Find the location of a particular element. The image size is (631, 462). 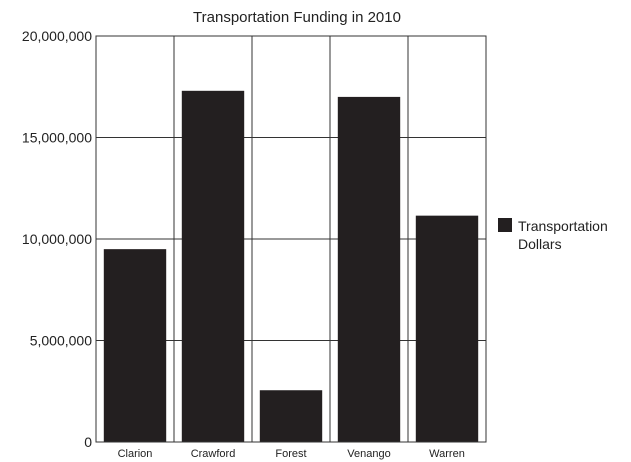

bar-forest is located at coordinates (291, 416).